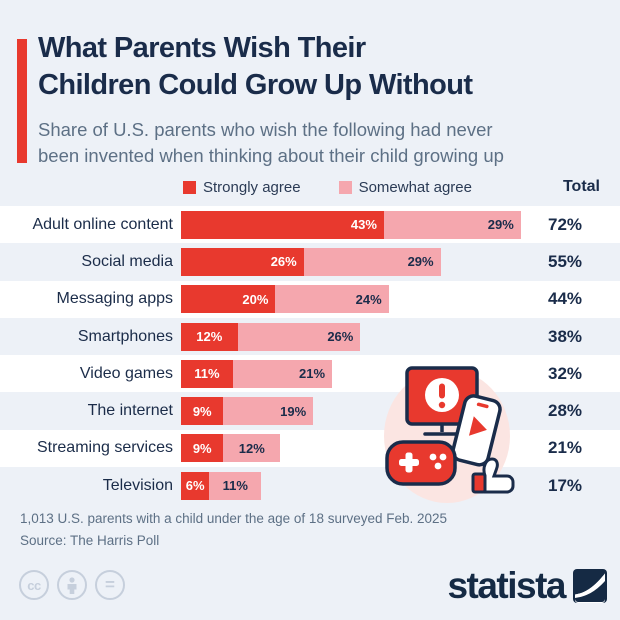 The image size is (620, 620). What do you see at coordinates (282, 373) in the screenshot?
I see `somewhat-agree-segment: 21%` at bounding box center [282, 373].